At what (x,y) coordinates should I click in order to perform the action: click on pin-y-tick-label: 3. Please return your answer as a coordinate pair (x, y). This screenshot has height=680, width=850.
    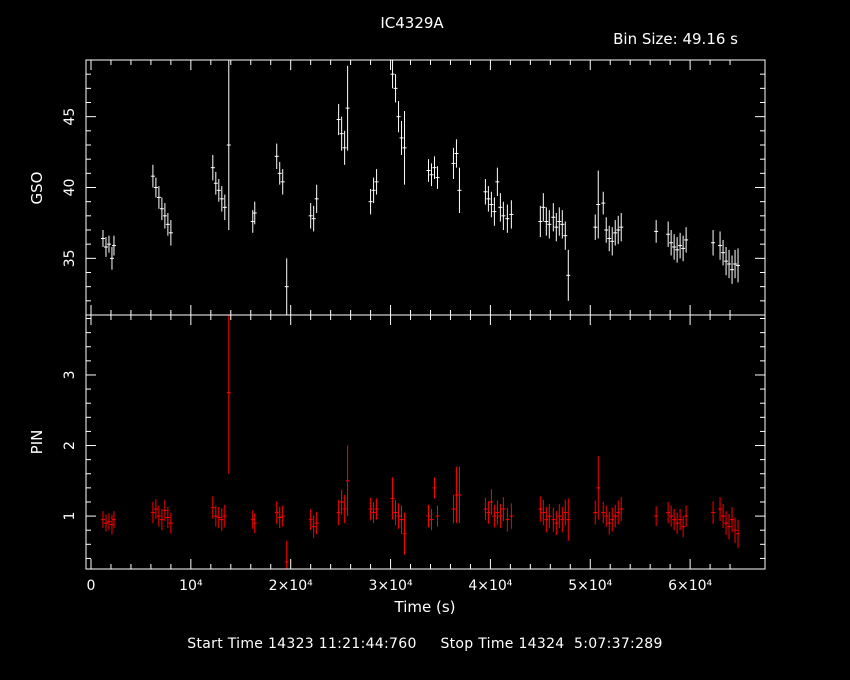
    Looking at the image, I should click on (70, 375).